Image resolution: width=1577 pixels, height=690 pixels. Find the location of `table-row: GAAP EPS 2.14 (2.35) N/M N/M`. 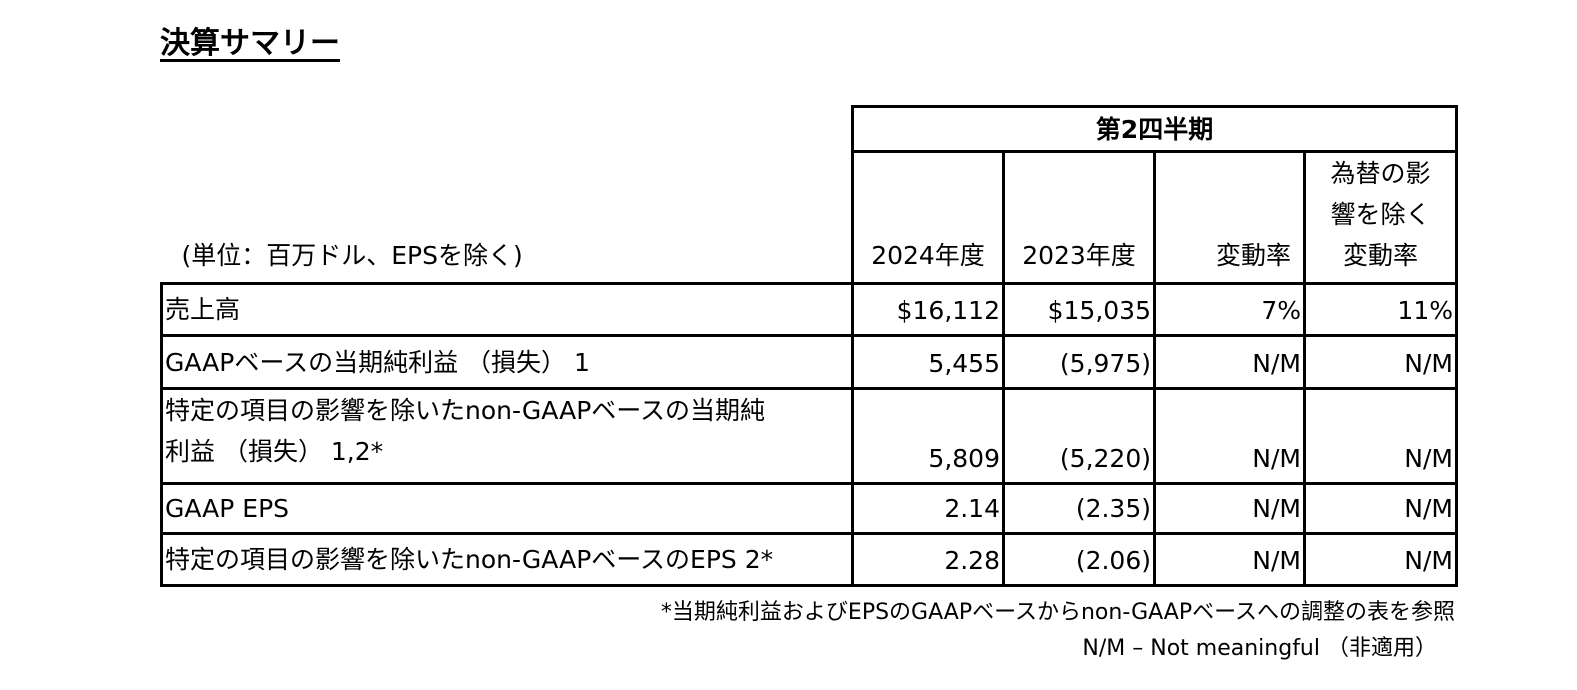

table-row: GAAP EPS 2.14 (2.35) N/M N/M is located at coordinates (809, 508).